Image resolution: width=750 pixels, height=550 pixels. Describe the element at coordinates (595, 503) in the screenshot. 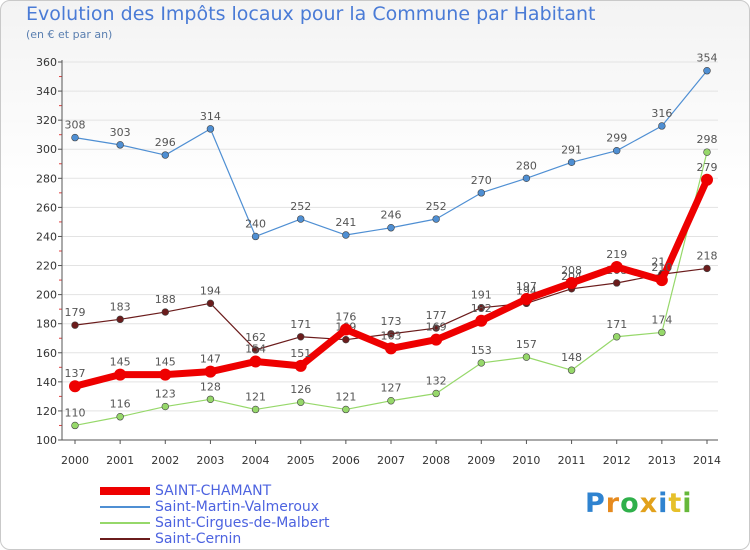

I see `logo-letter: P` at that location.